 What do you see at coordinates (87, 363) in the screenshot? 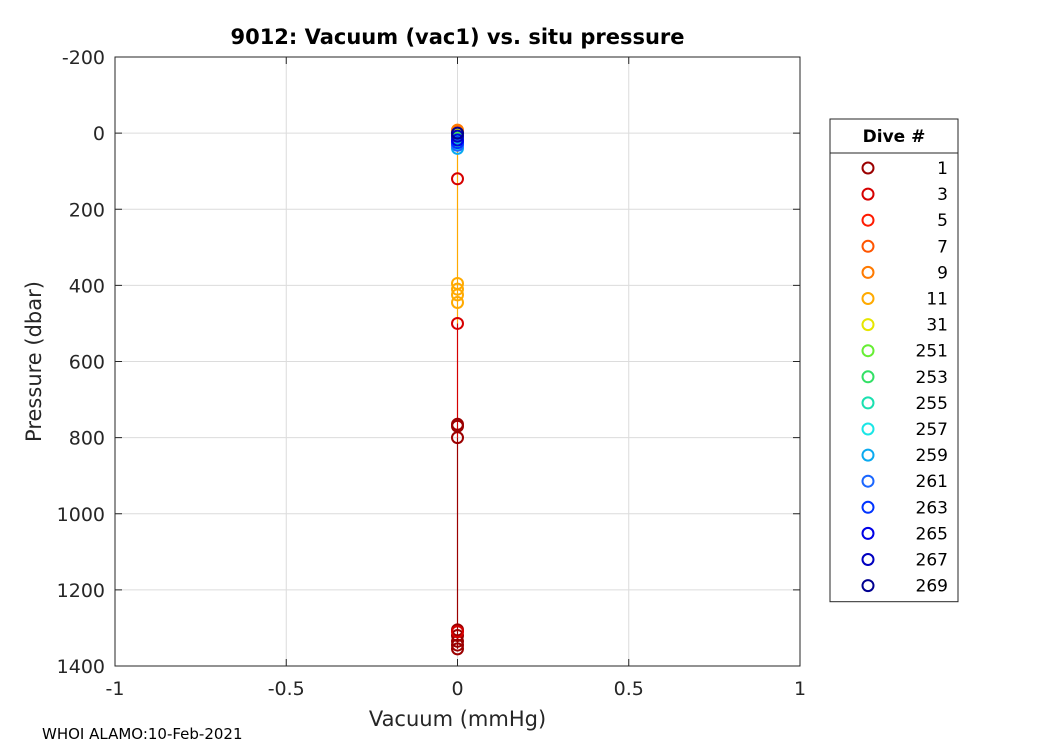
I see `y-tick-label: 600` at bounding box center [87, 363].